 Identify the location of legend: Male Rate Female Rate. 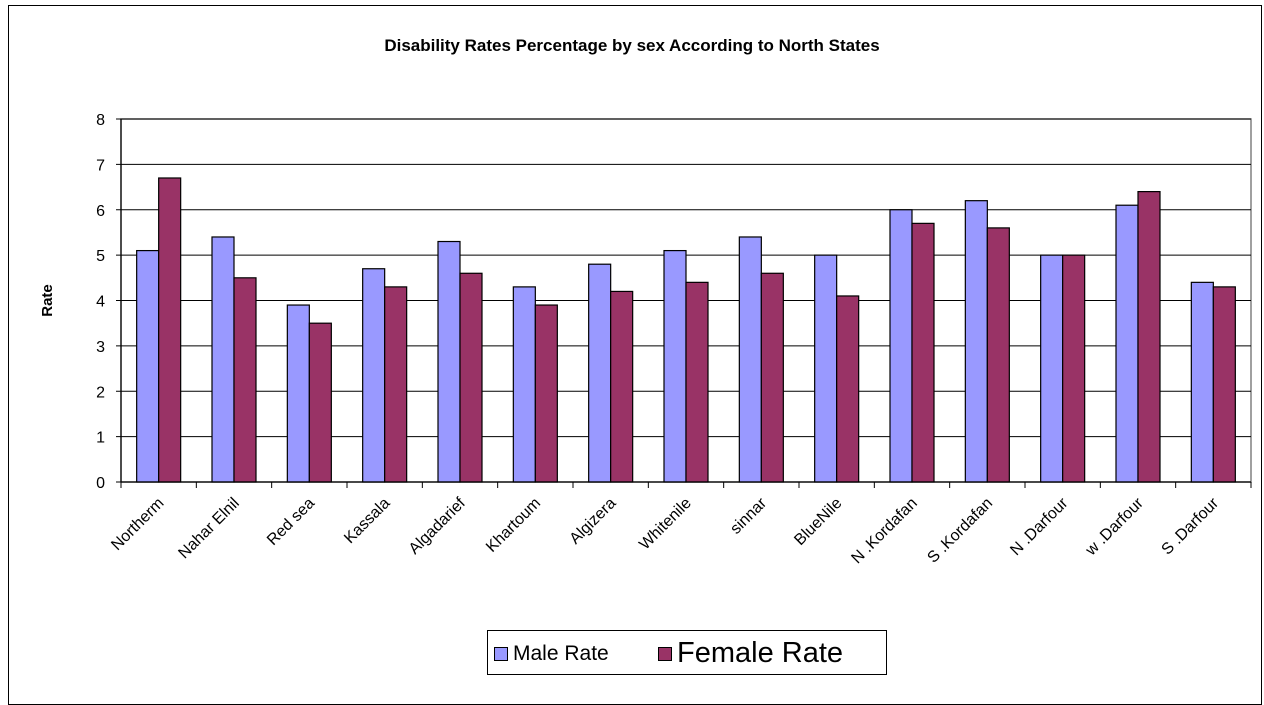
(687, 652).